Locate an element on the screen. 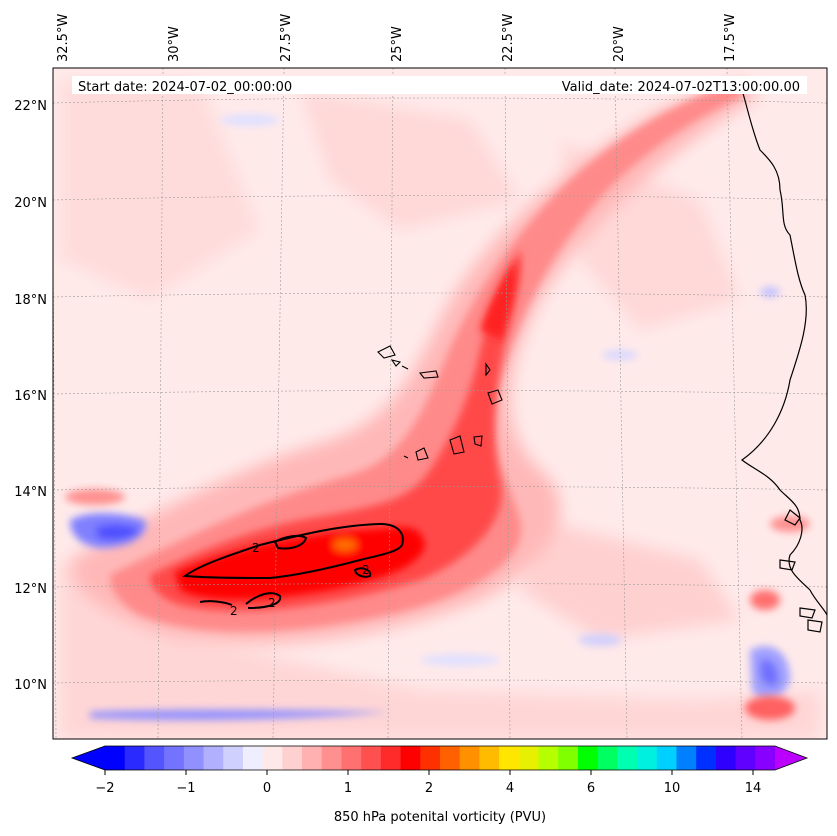  colorbar-label: 850 hPa potenital vorticity (PVU) is located at coordinates (440, 817).